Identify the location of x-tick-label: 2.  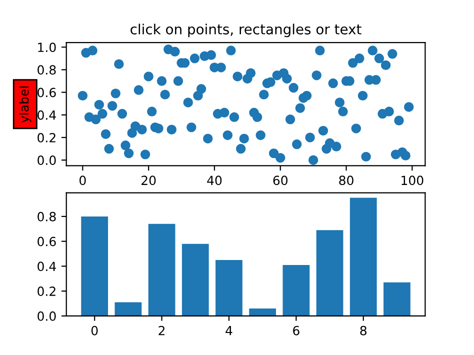
(161, 331).